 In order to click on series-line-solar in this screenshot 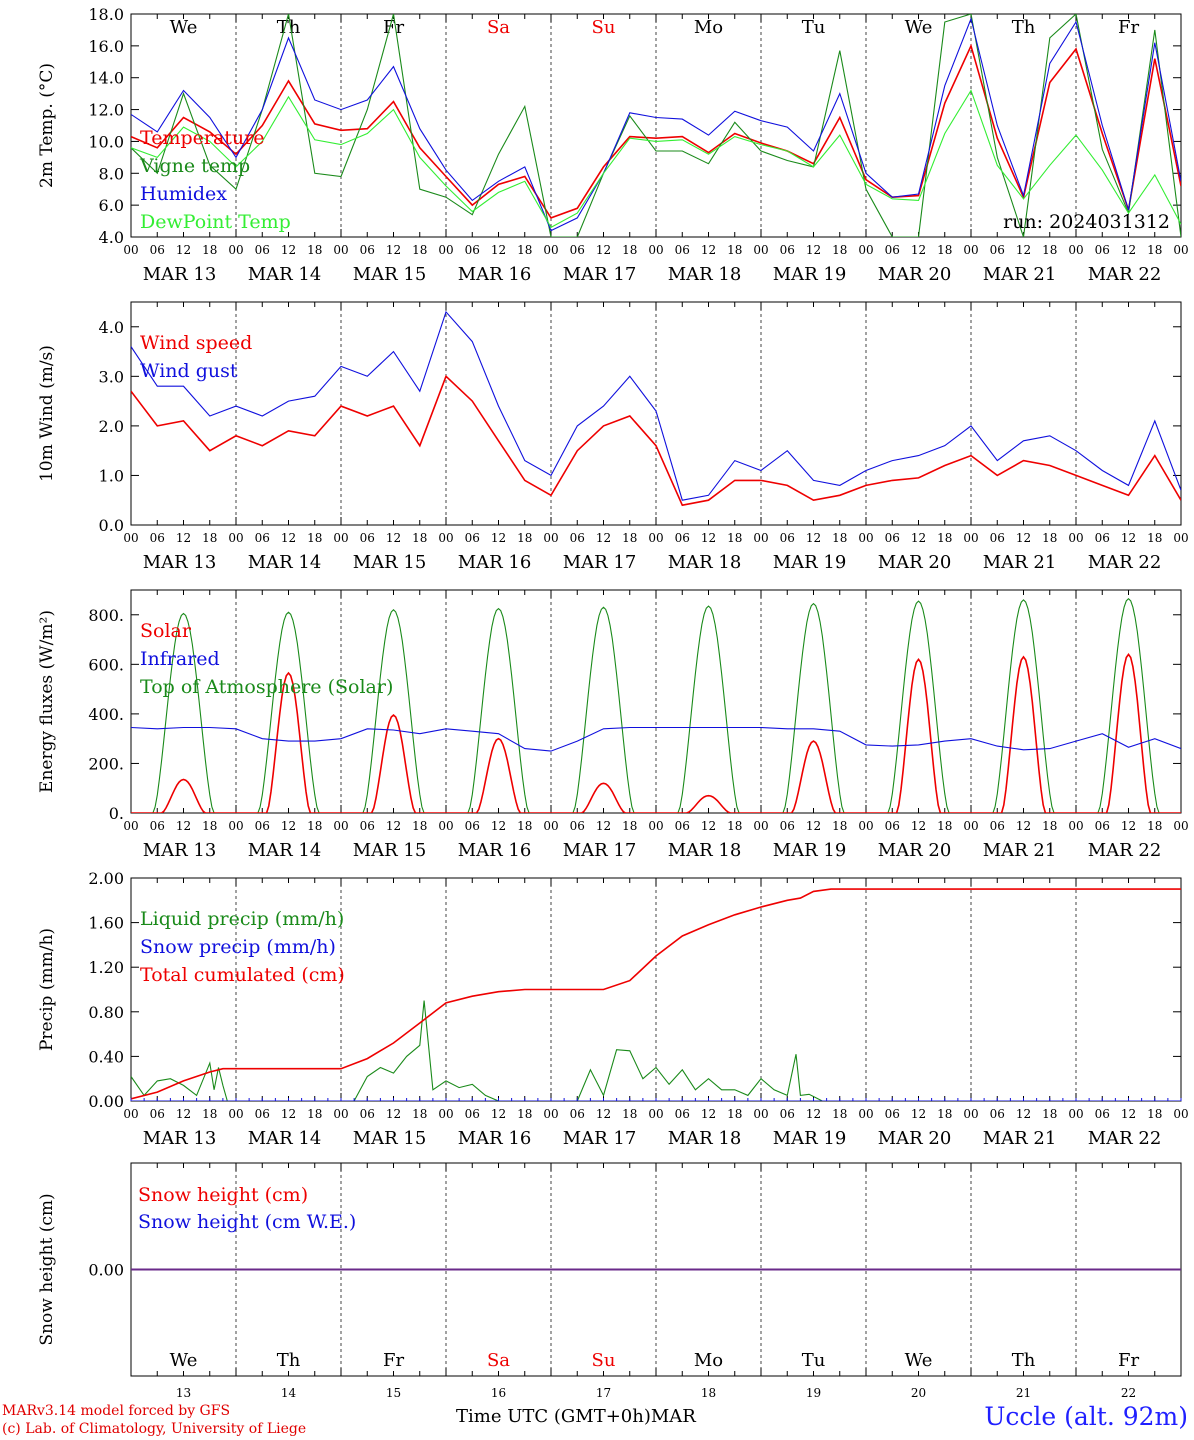, I will do `click(656, 733)`.